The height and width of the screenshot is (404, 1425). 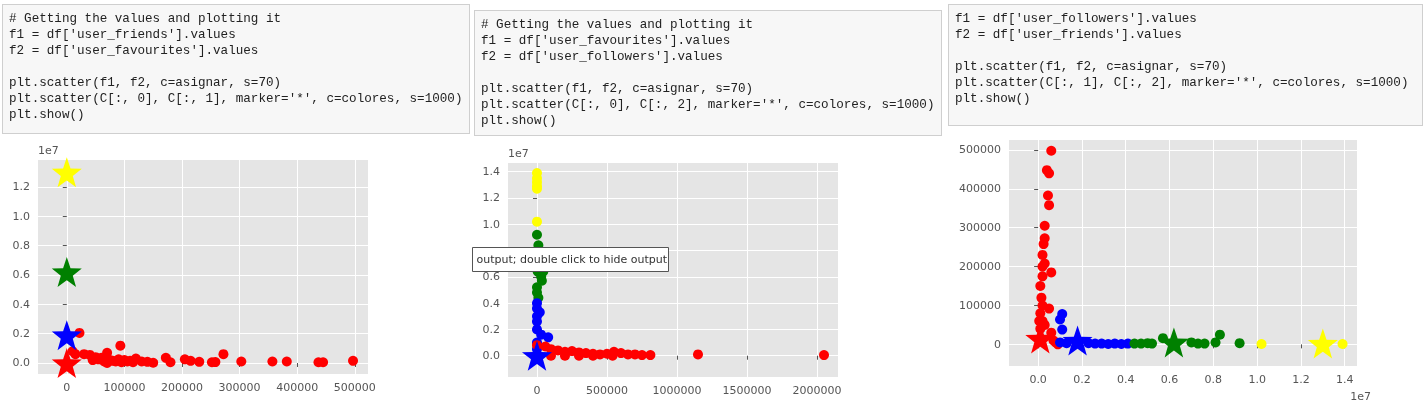 I want to click on x-tick-label: 1.0, so click(x=1257, y=379).